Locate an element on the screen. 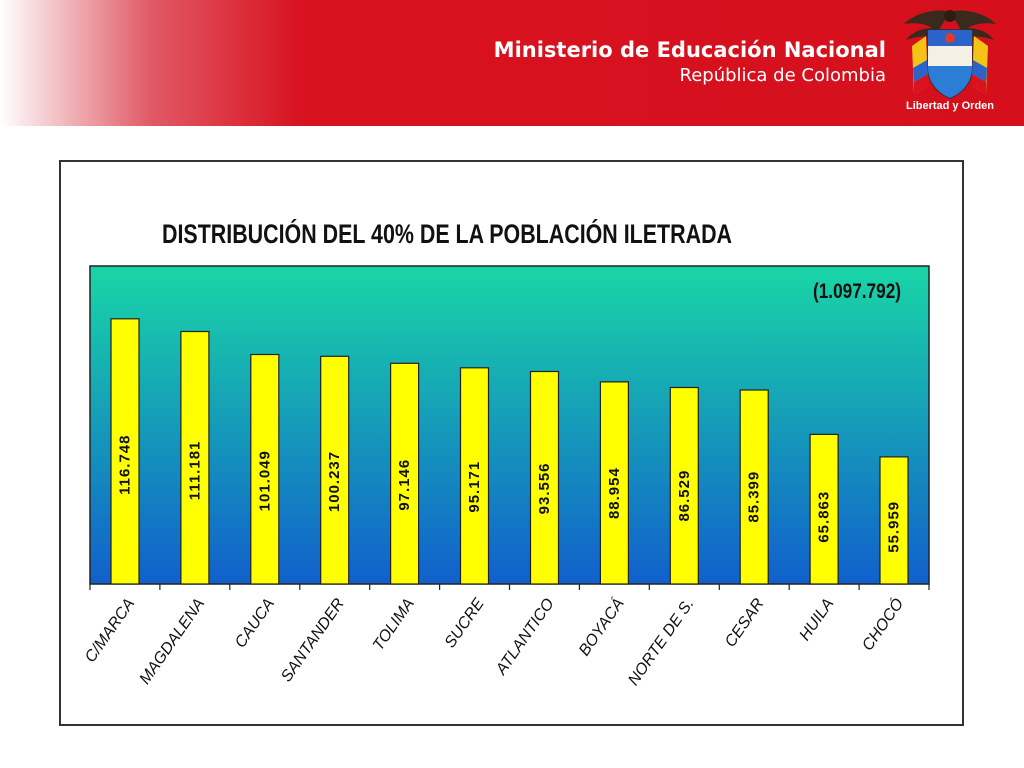  x-tick-label: SANTANDER is located at coordinates (313, 640).